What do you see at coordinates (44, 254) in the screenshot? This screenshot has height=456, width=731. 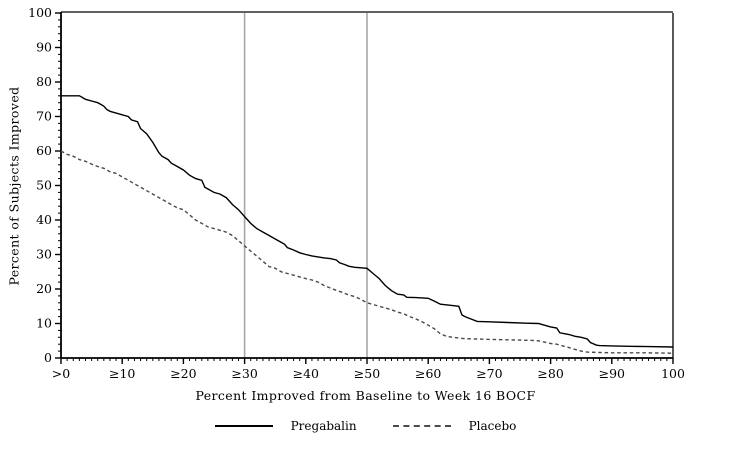 I see `y-tick-label: 30` at bounding box center [44, 254].